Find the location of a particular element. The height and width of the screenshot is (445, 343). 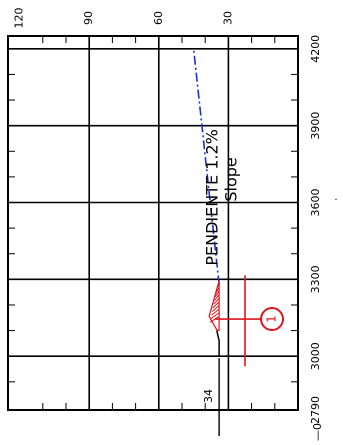

tick-label-x-4200: 4200 is located at coordinates (315, 49).